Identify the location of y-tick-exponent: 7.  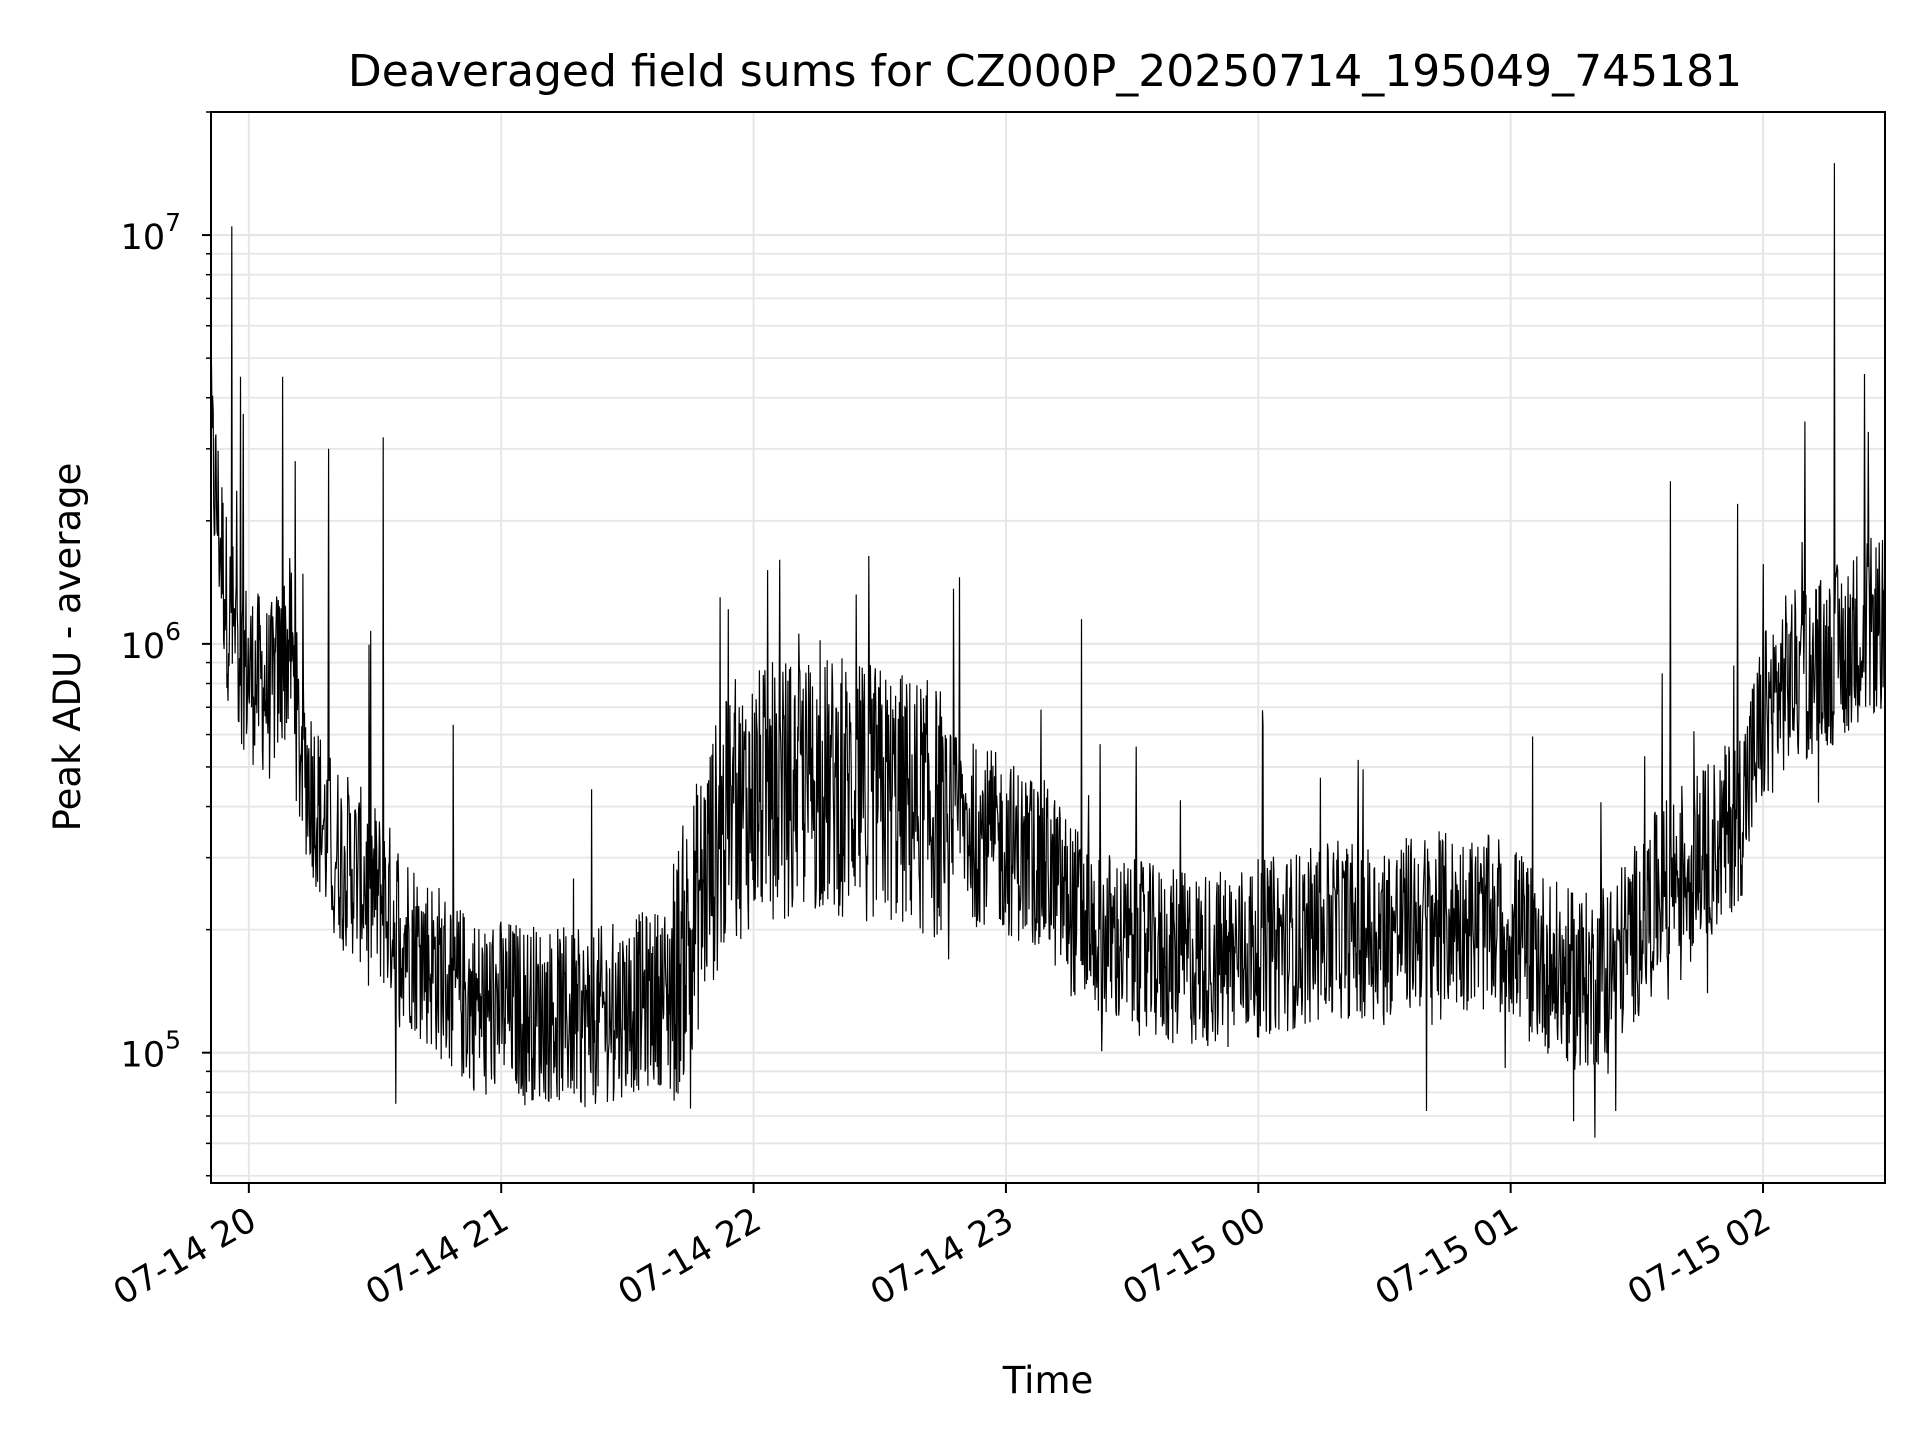
(173, 222).